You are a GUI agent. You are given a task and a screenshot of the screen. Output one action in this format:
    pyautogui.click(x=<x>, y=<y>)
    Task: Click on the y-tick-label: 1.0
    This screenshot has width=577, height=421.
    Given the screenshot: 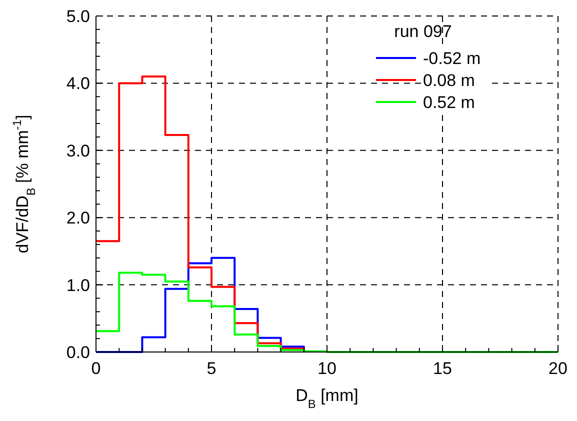 What is the action you would take?
    pyautogui.click(x=78, y=285)
    